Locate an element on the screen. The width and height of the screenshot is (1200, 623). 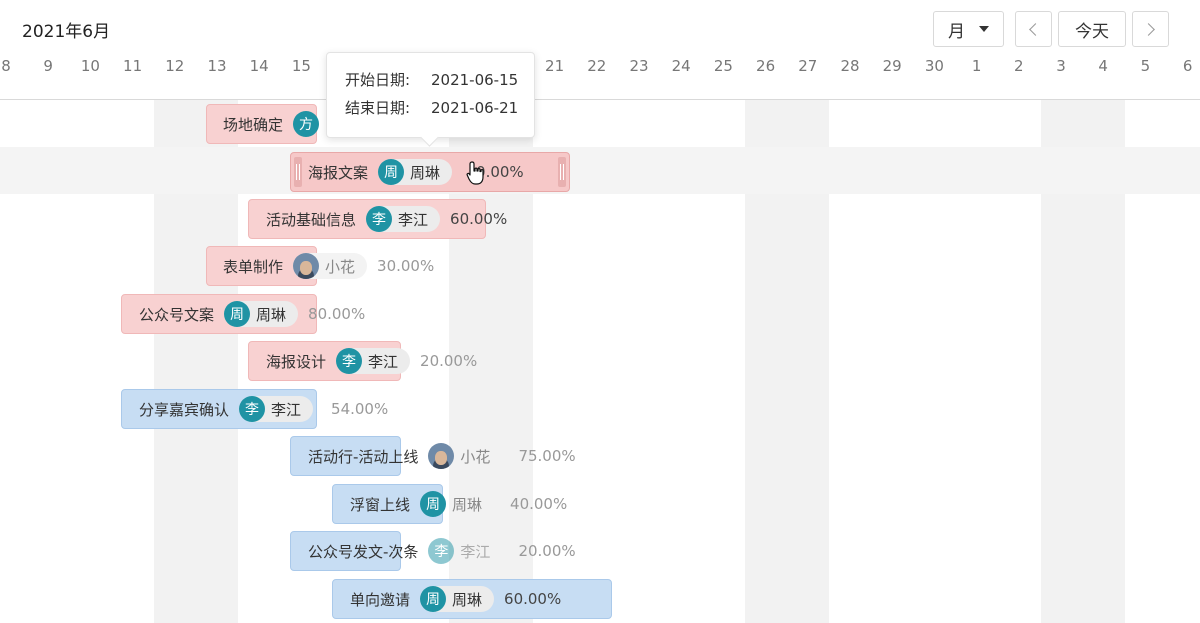
task-name: 单向邀请 is located at coordinates (380, 599).